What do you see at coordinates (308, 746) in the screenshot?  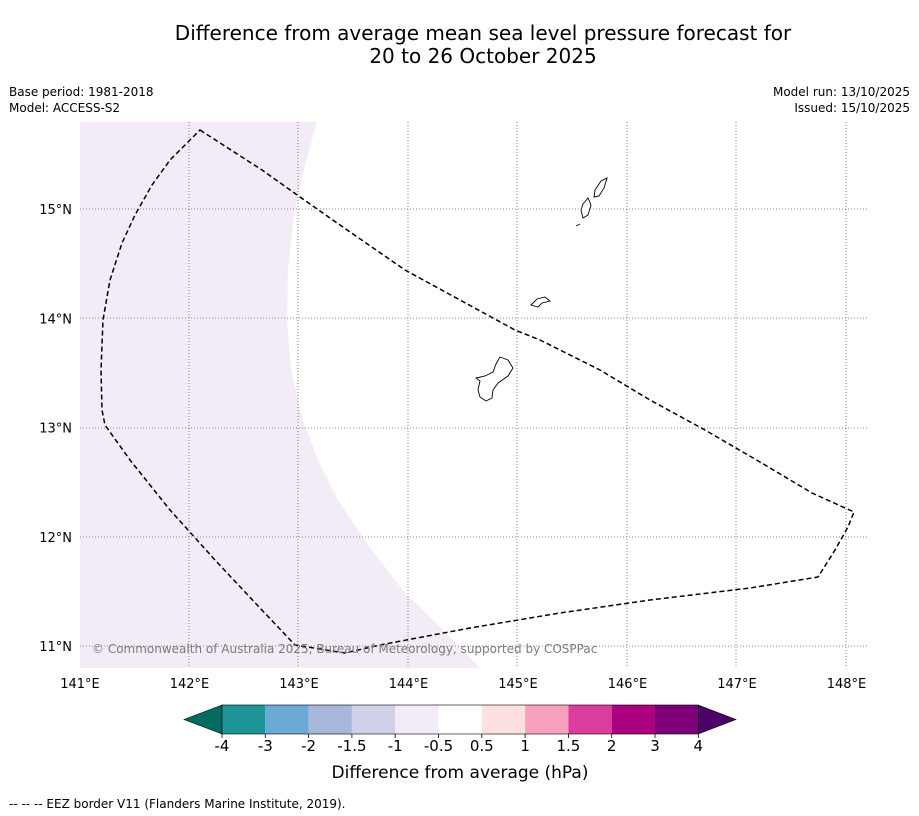 I see `colorbar-tick-label: -2` at bounding box center [308, 746].